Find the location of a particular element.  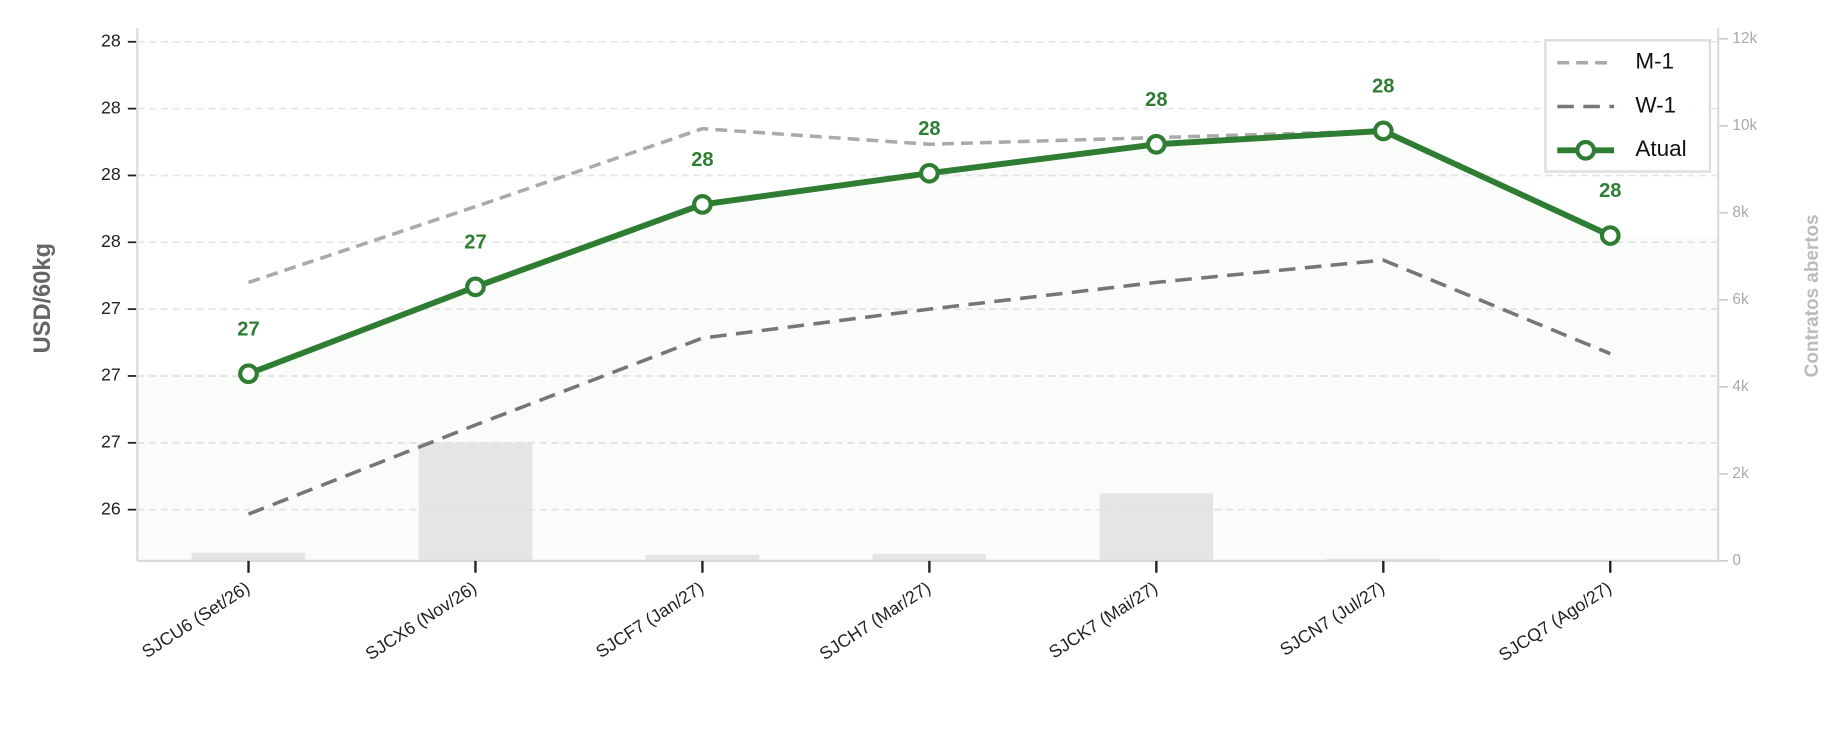

y2-tick-label: 2k is located at coordinates (1740, 473).